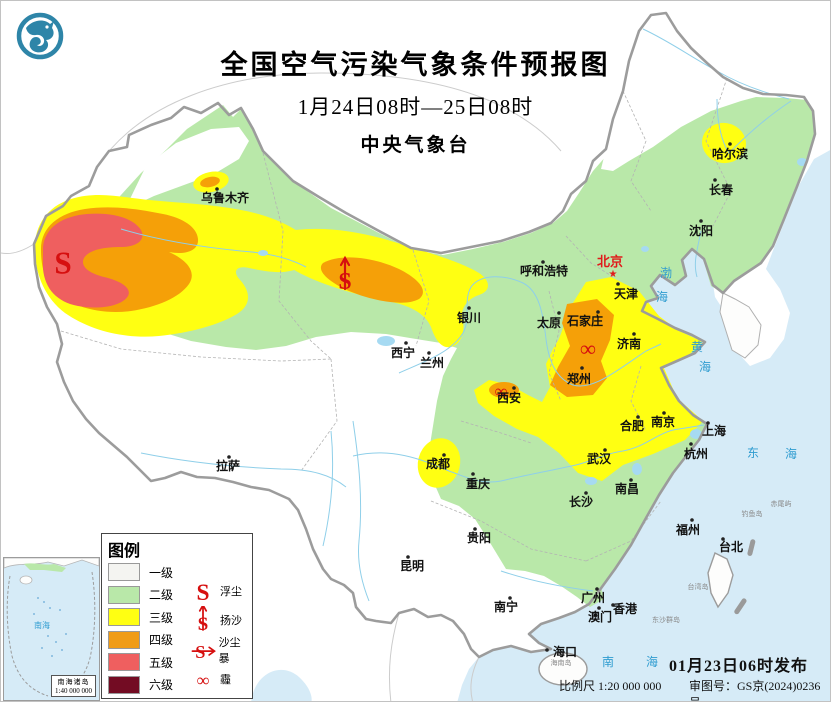  Describe the element at coordinates (666, 619) in the screenshot. I see `island-label: 东沙群岛` at that location.